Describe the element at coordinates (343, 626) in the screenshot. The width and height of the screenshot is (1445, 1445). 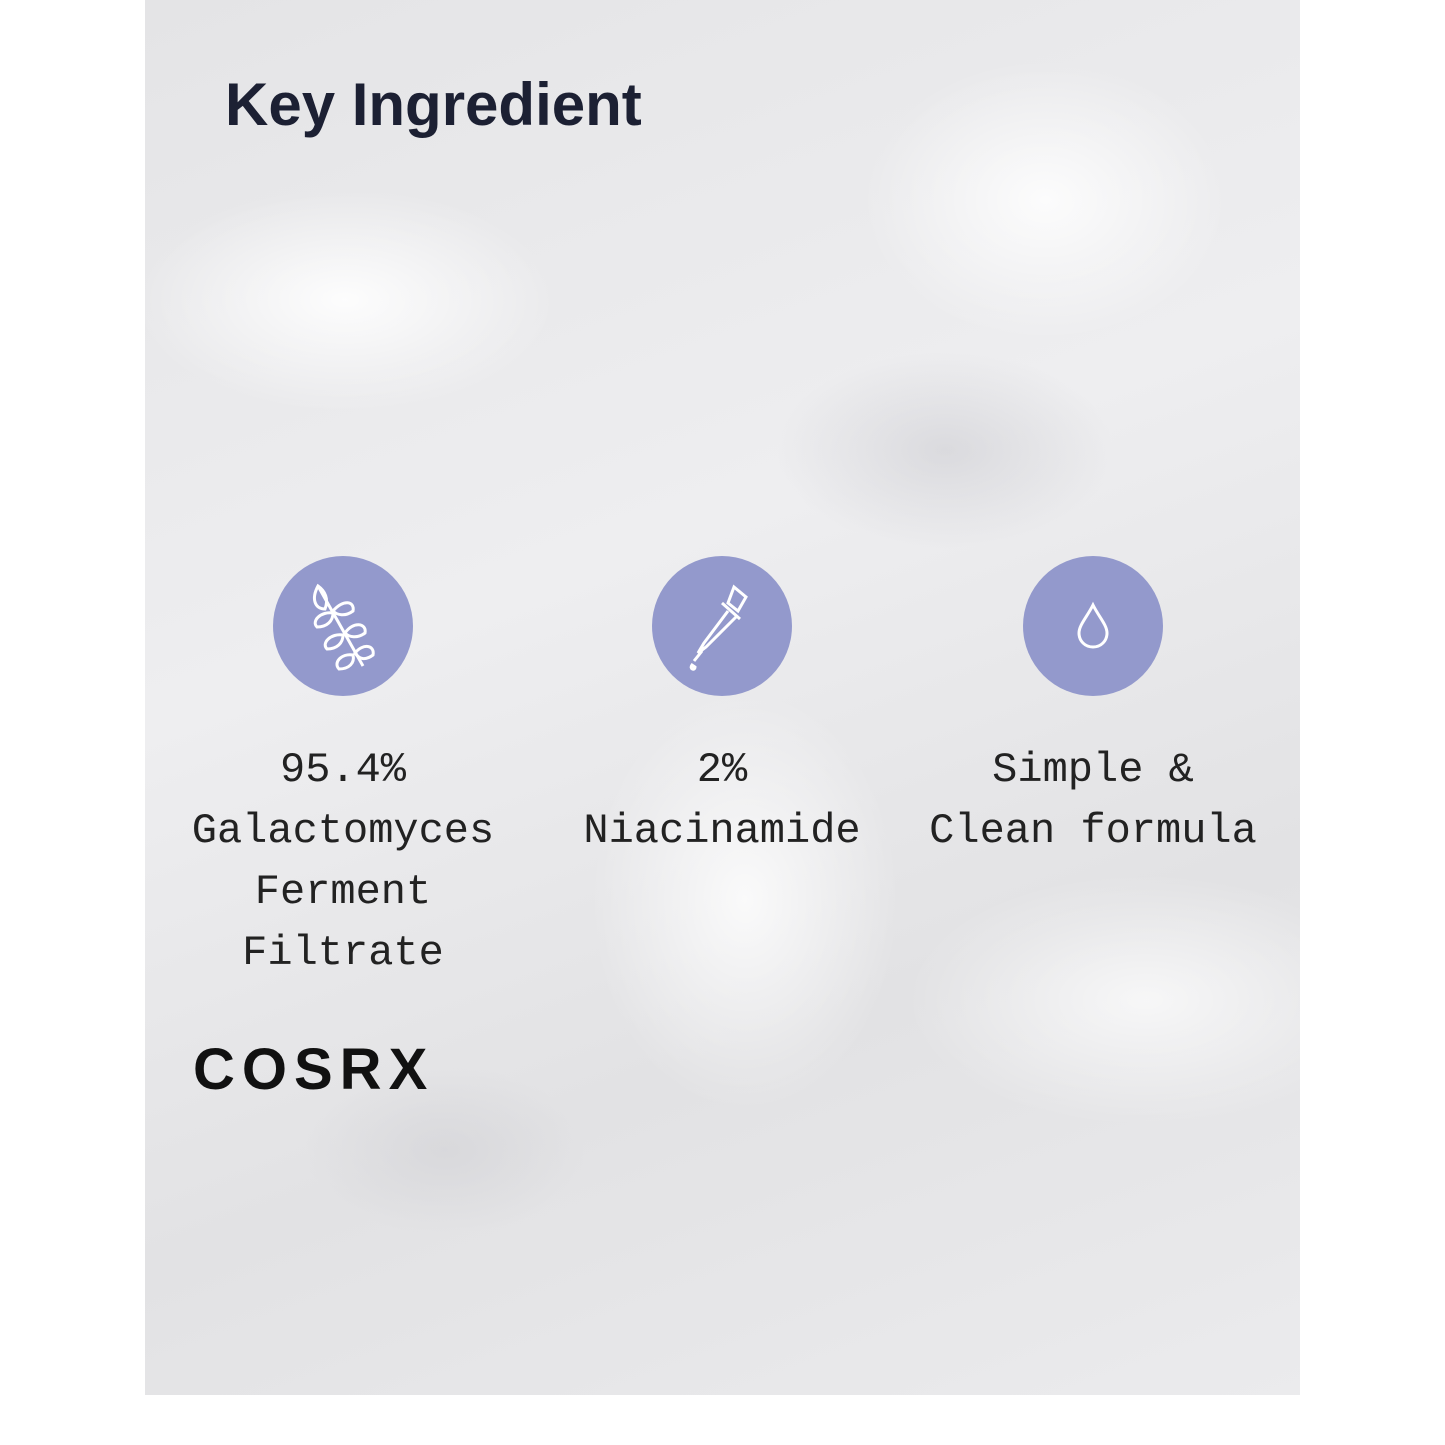
I see `leaf-branch-icon` at that location.